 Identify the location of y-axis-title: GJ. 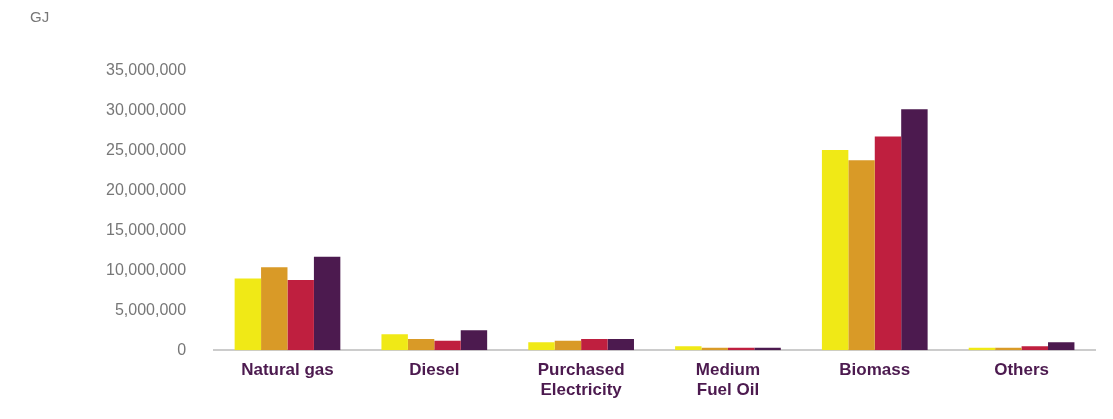
(40, 16).